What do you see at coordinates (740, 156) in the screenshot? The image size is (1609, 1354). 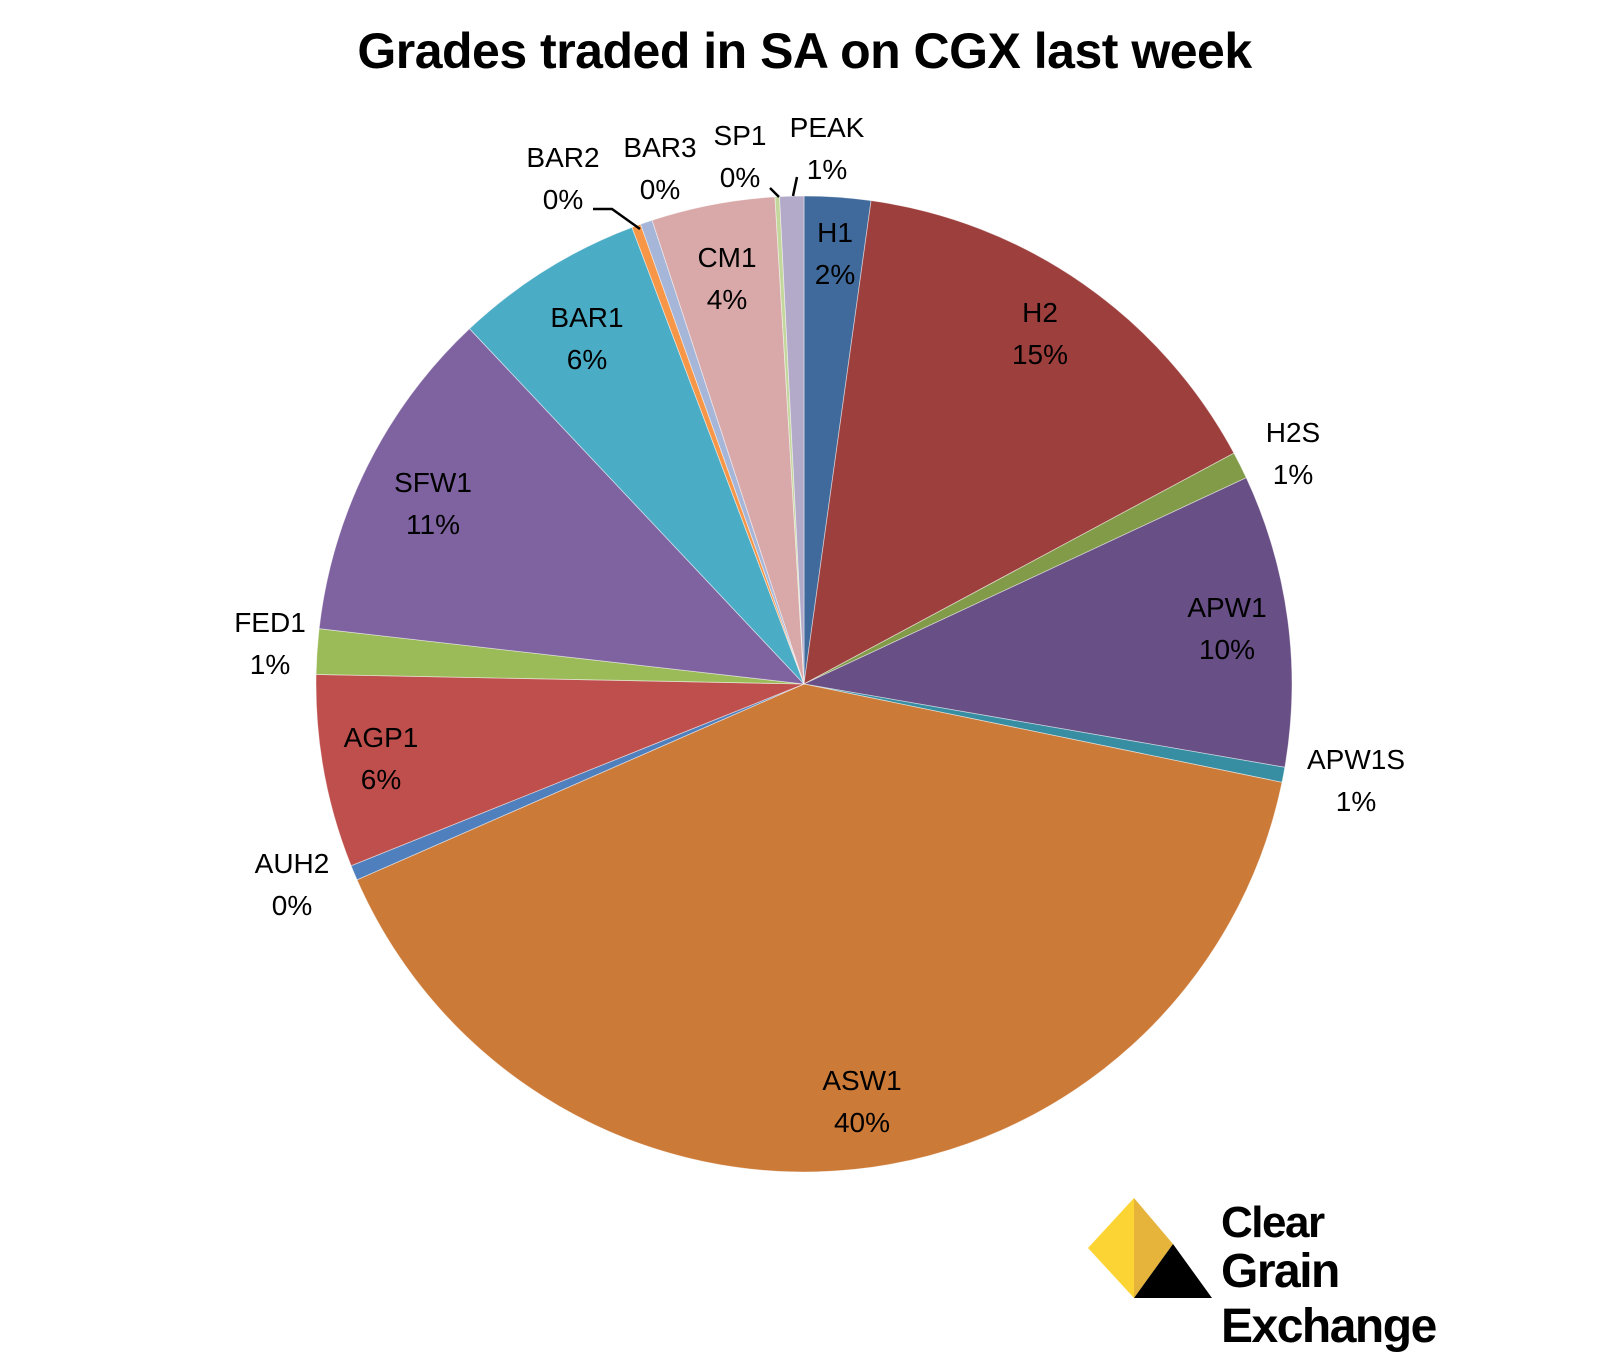 I see `data-label-sp1: SP1 0%` at bounding box center [740, 156].